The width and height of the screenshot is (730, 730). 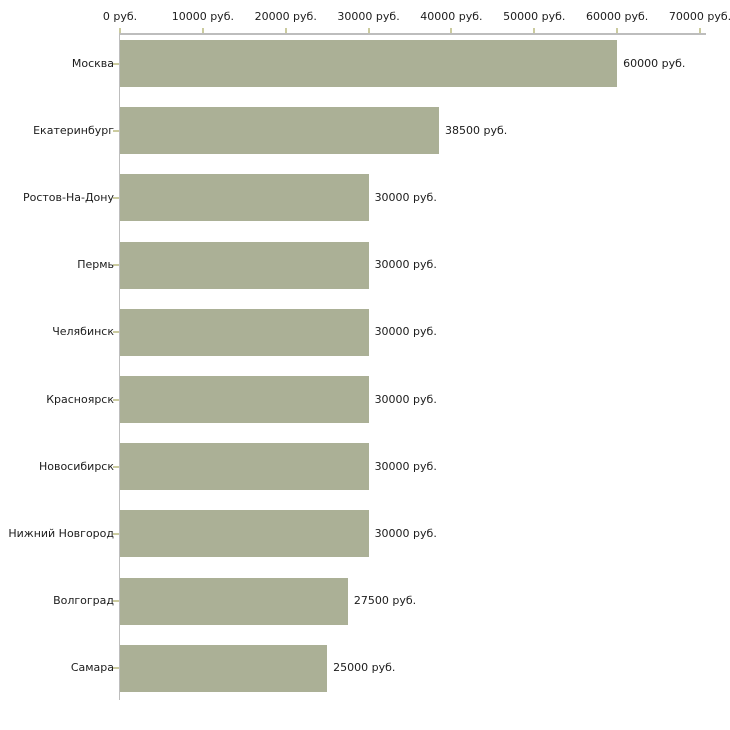 What do you see at coordinates (368, 16) in the screenshot?
I see `x-axis-tick-label: 30000 руб.` at bounding box center [368, 16].